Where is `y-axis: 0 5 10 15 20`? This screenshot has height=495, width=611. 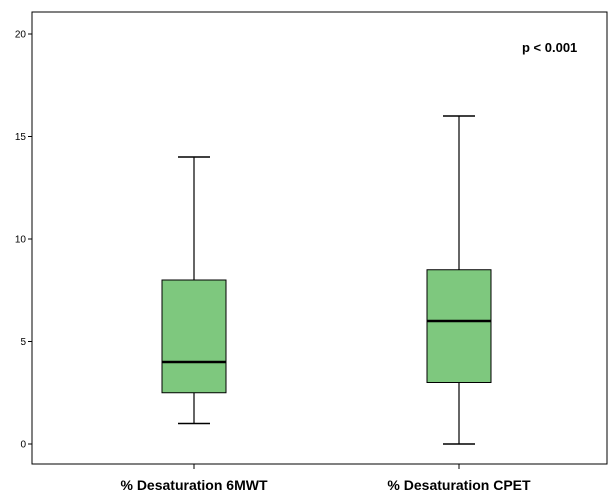
y-axis: 0 5 10 15 20 is located at coordinates (23, 240).